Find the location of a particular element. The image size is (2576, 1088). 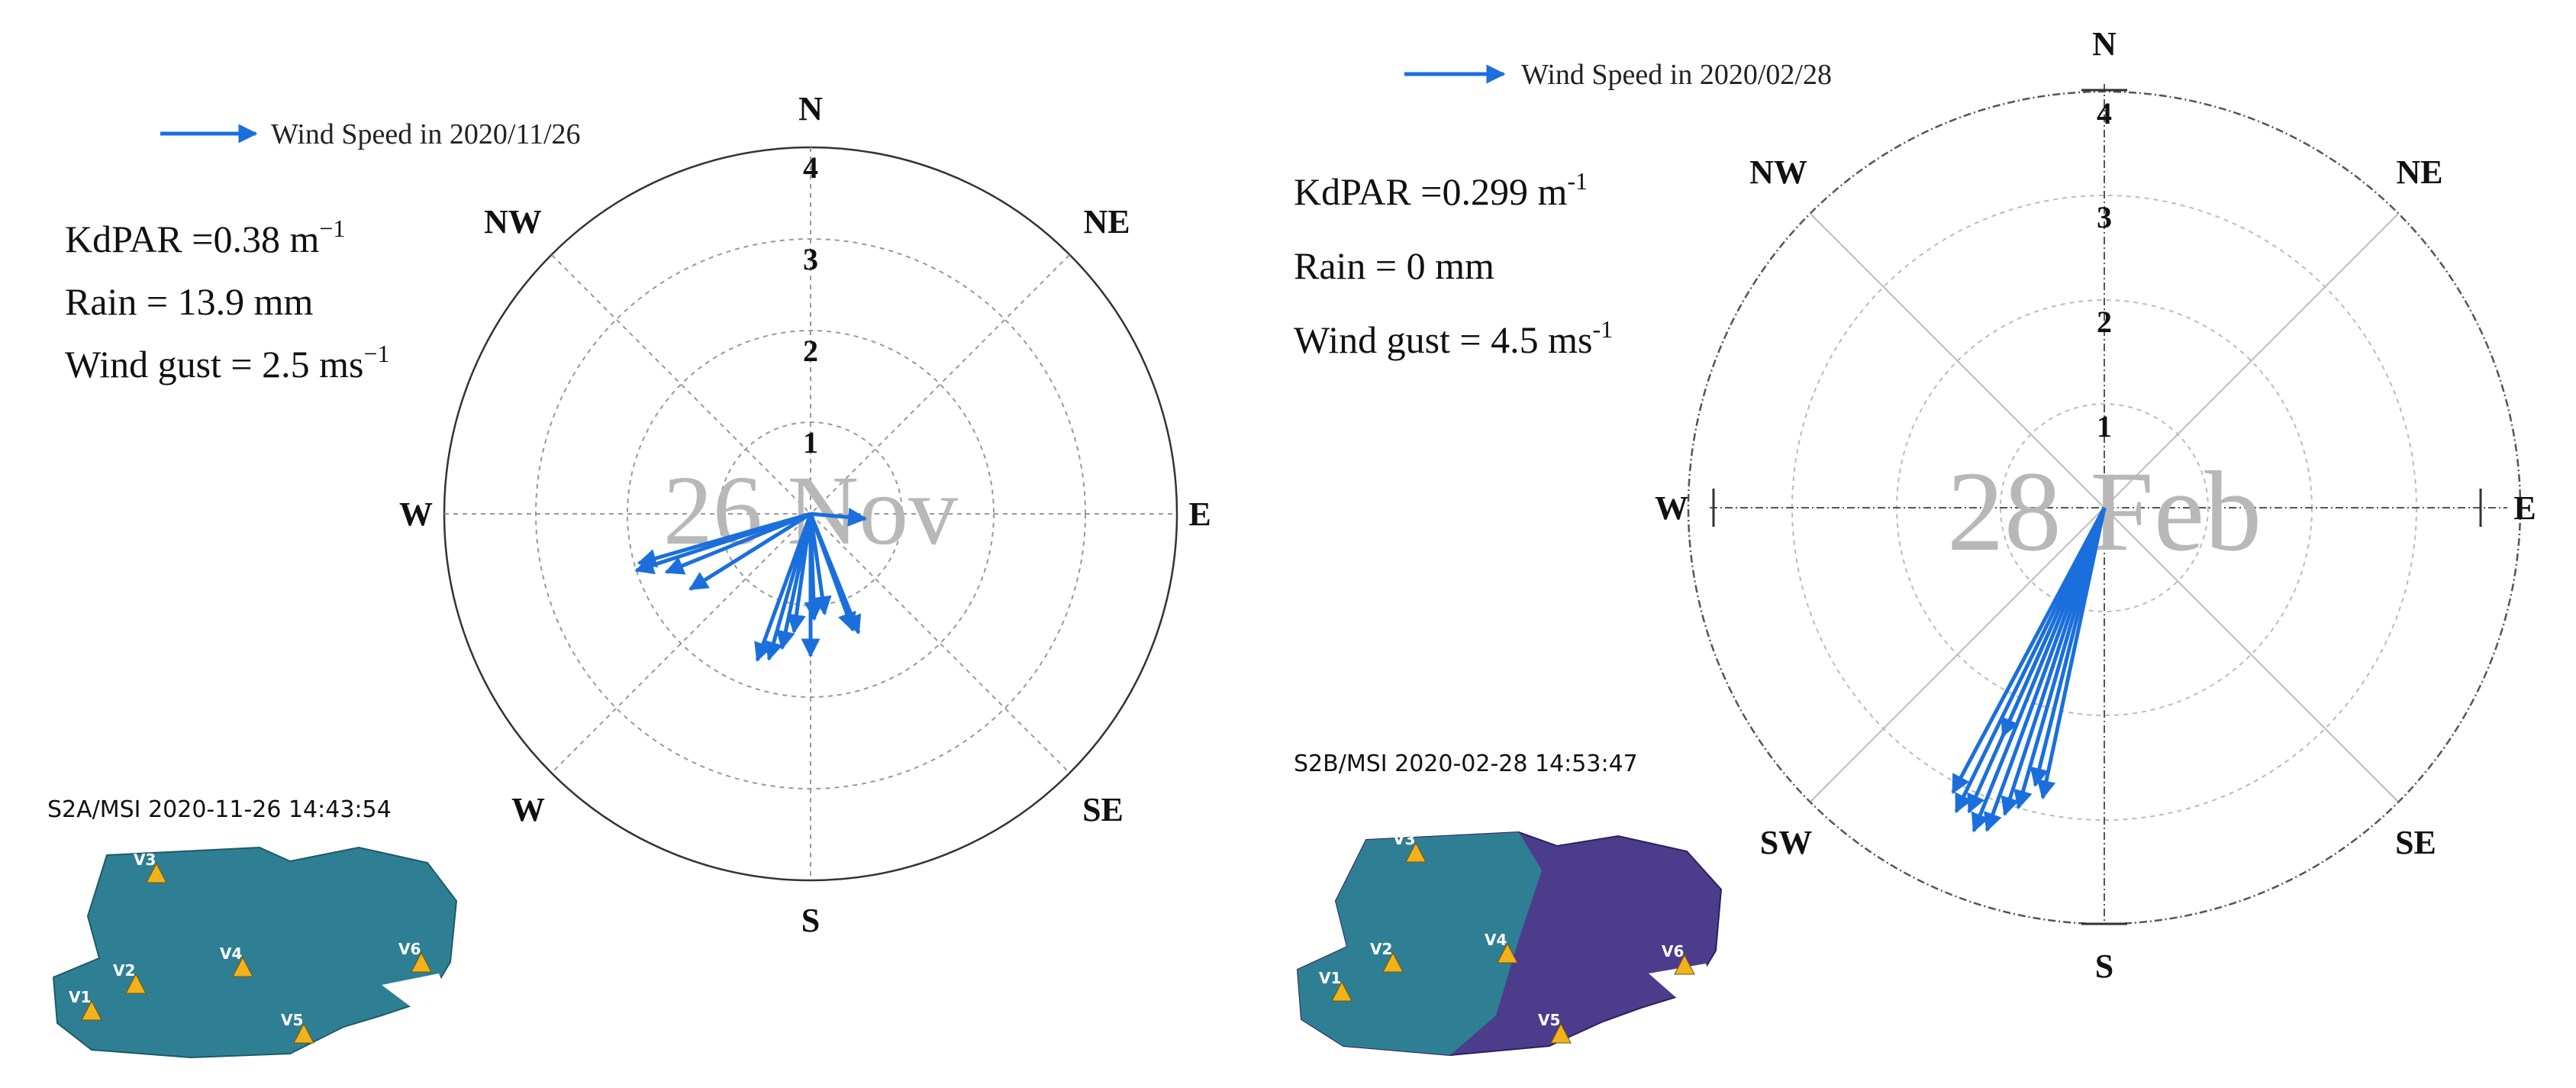

kdpar-label-feb: KdPAR =0.299 m is located at coordinates (1430, 192).